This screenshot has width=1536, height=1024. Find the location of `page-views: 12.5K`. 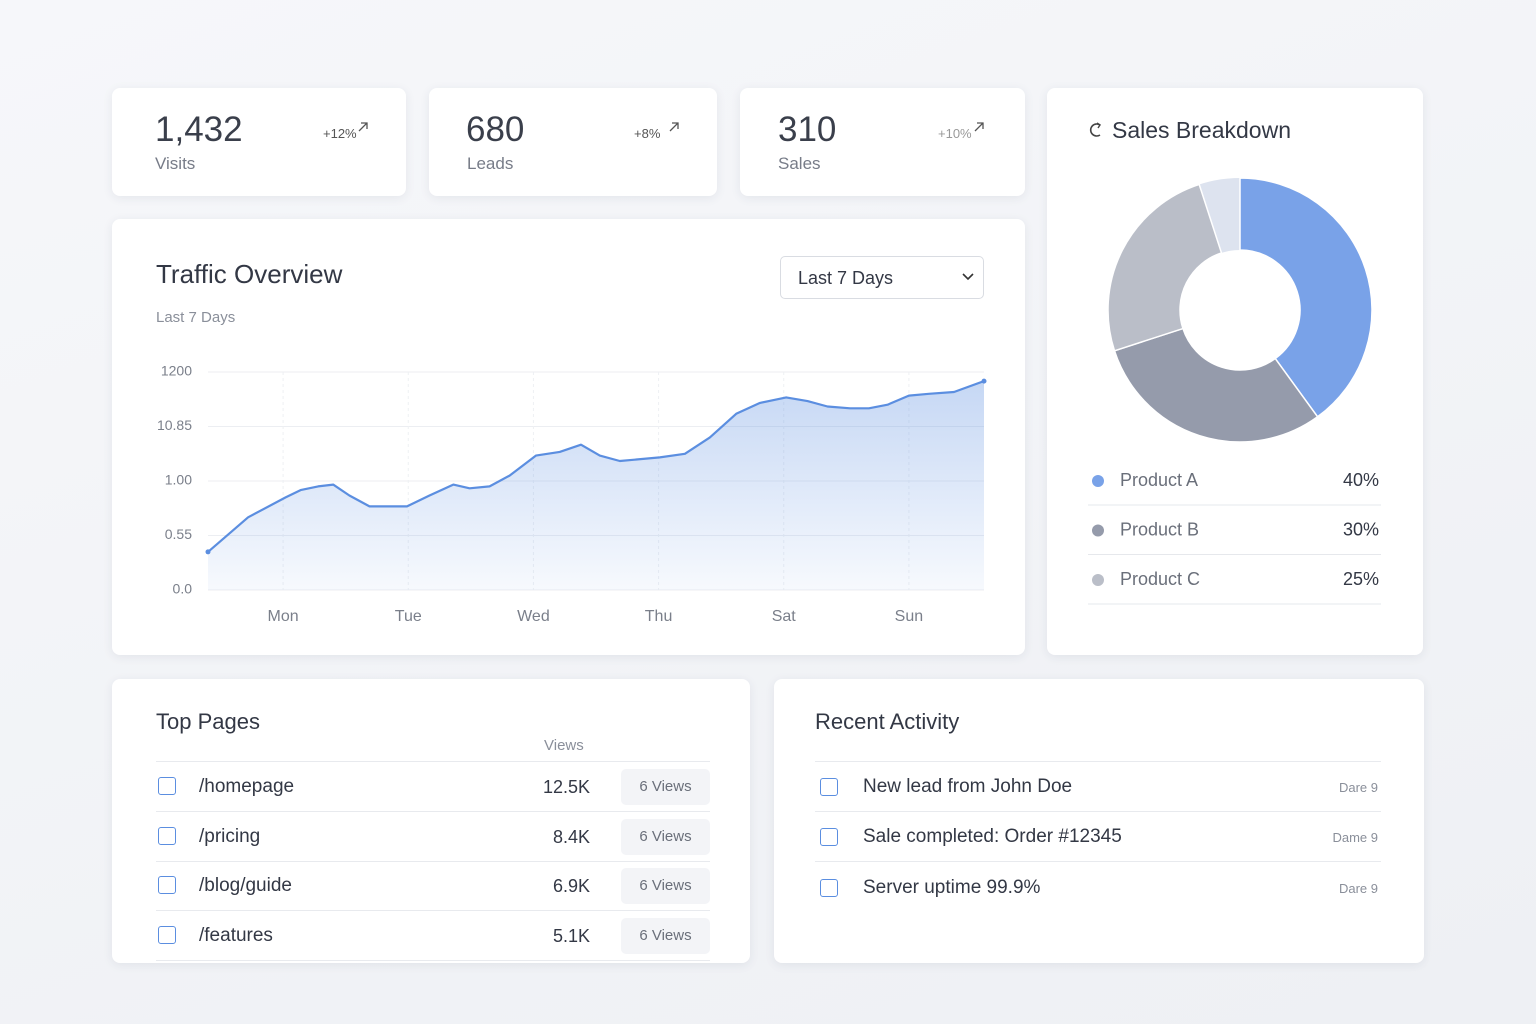

page-views: 12.5K is located at coordinates (566, 787).